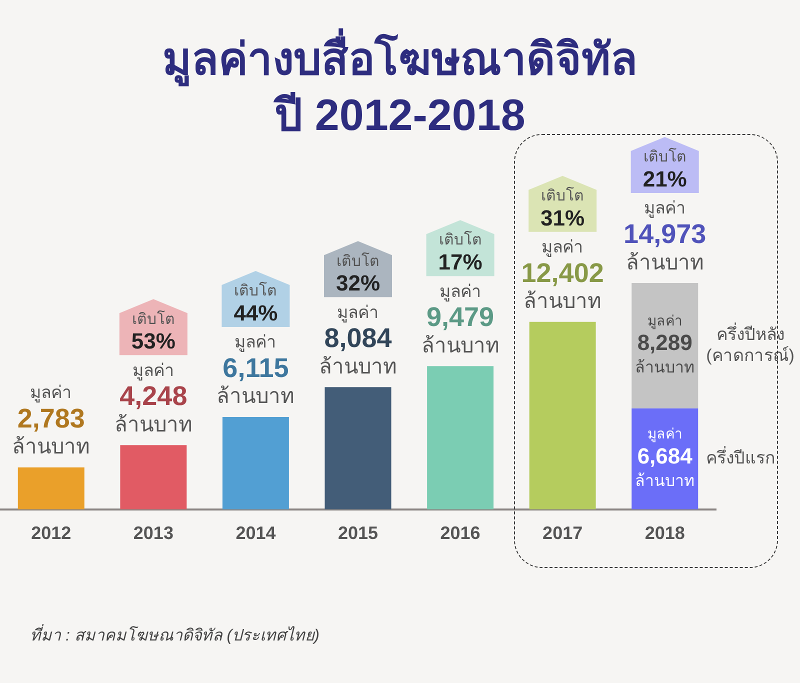 The width and height of the screenshot is (800, 683). I want to click on data-label: มูลค่า 2,783 ล้านบาท, so click(51, 421).